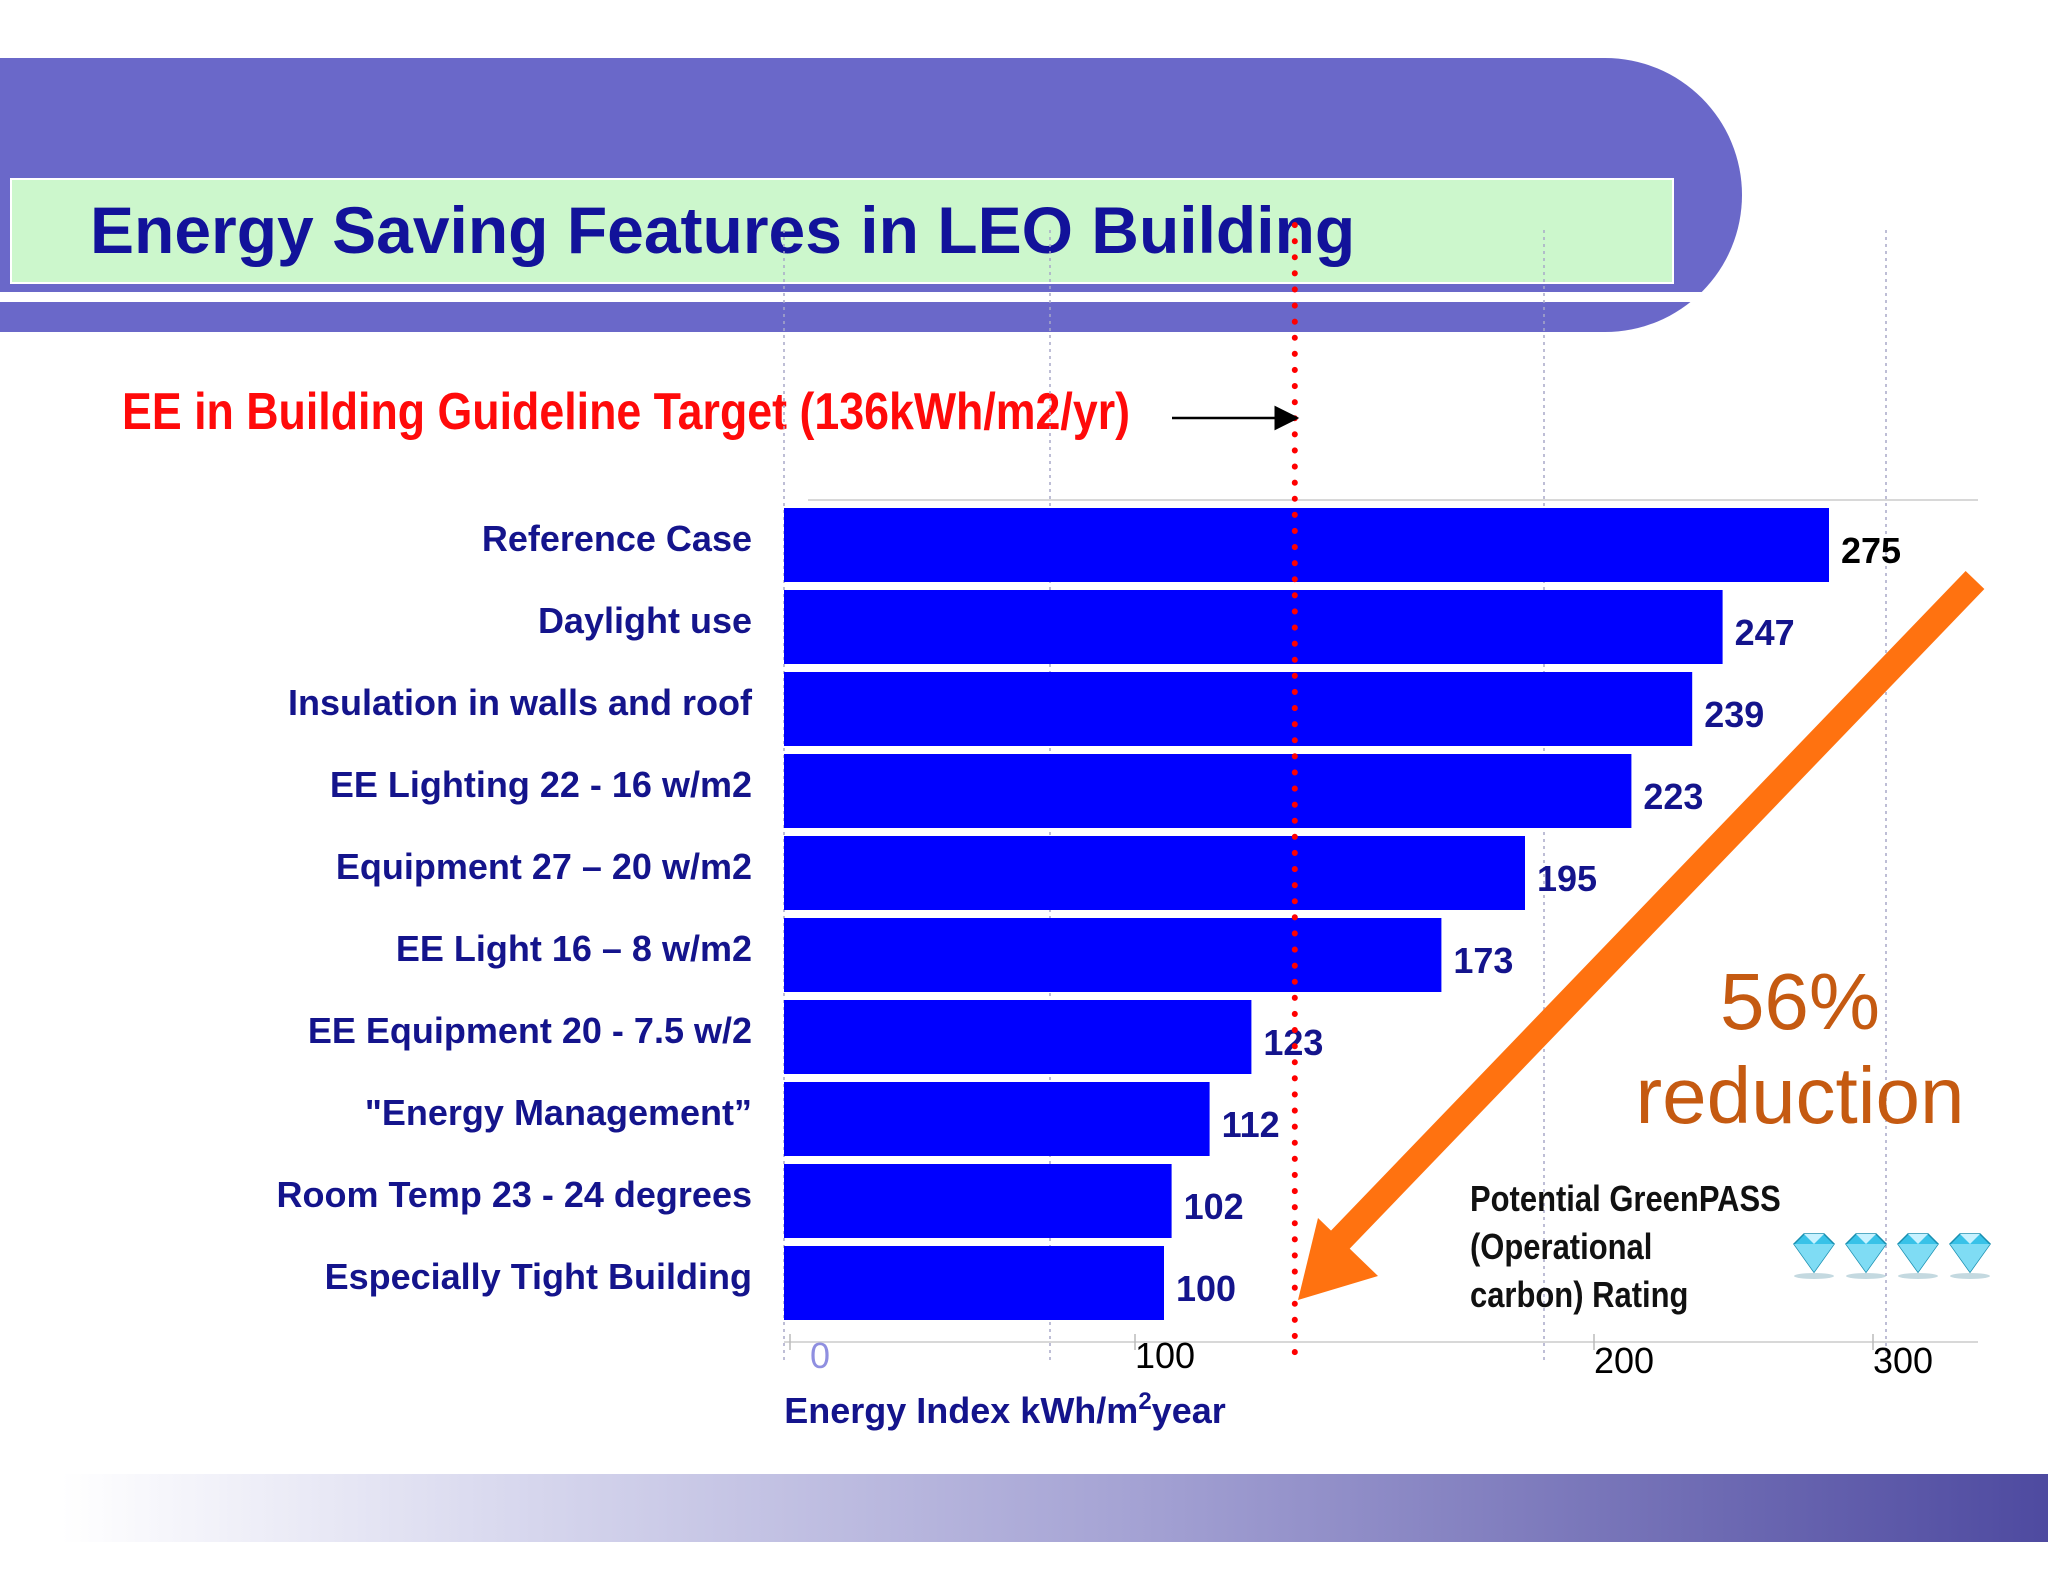  I want to click on value-label: 173, so click(1483, 960).